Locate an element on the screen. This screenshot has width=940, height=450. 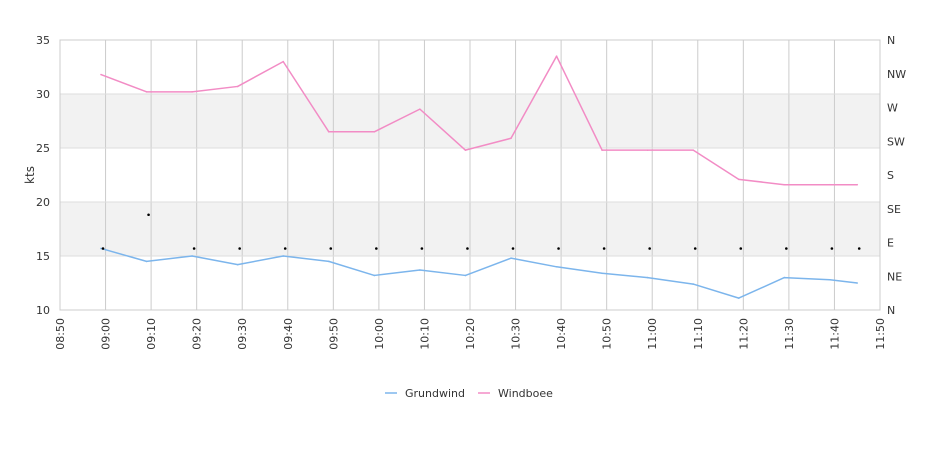
legend-label: Windboee is located at coordinates (525, 393).